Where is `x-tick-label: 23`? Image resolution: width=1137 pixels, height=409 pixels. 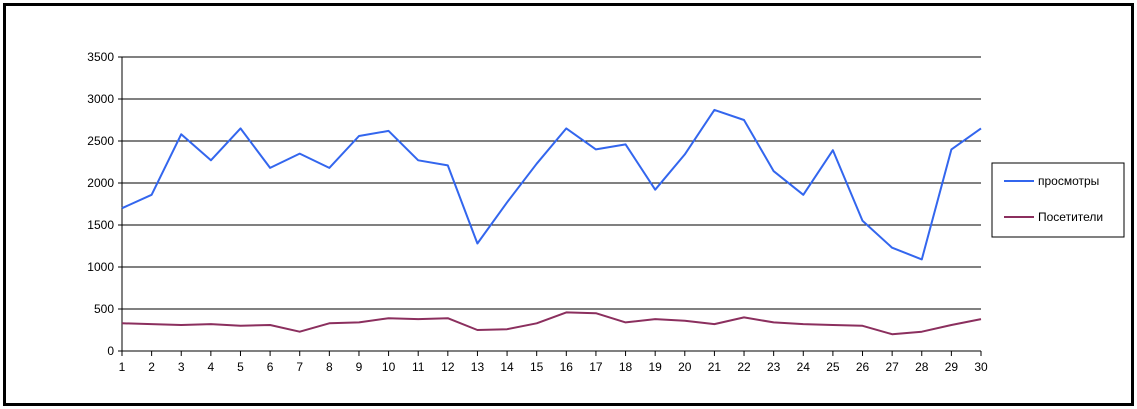
x-tick-label: 23 is located at coordinates (774, 367).